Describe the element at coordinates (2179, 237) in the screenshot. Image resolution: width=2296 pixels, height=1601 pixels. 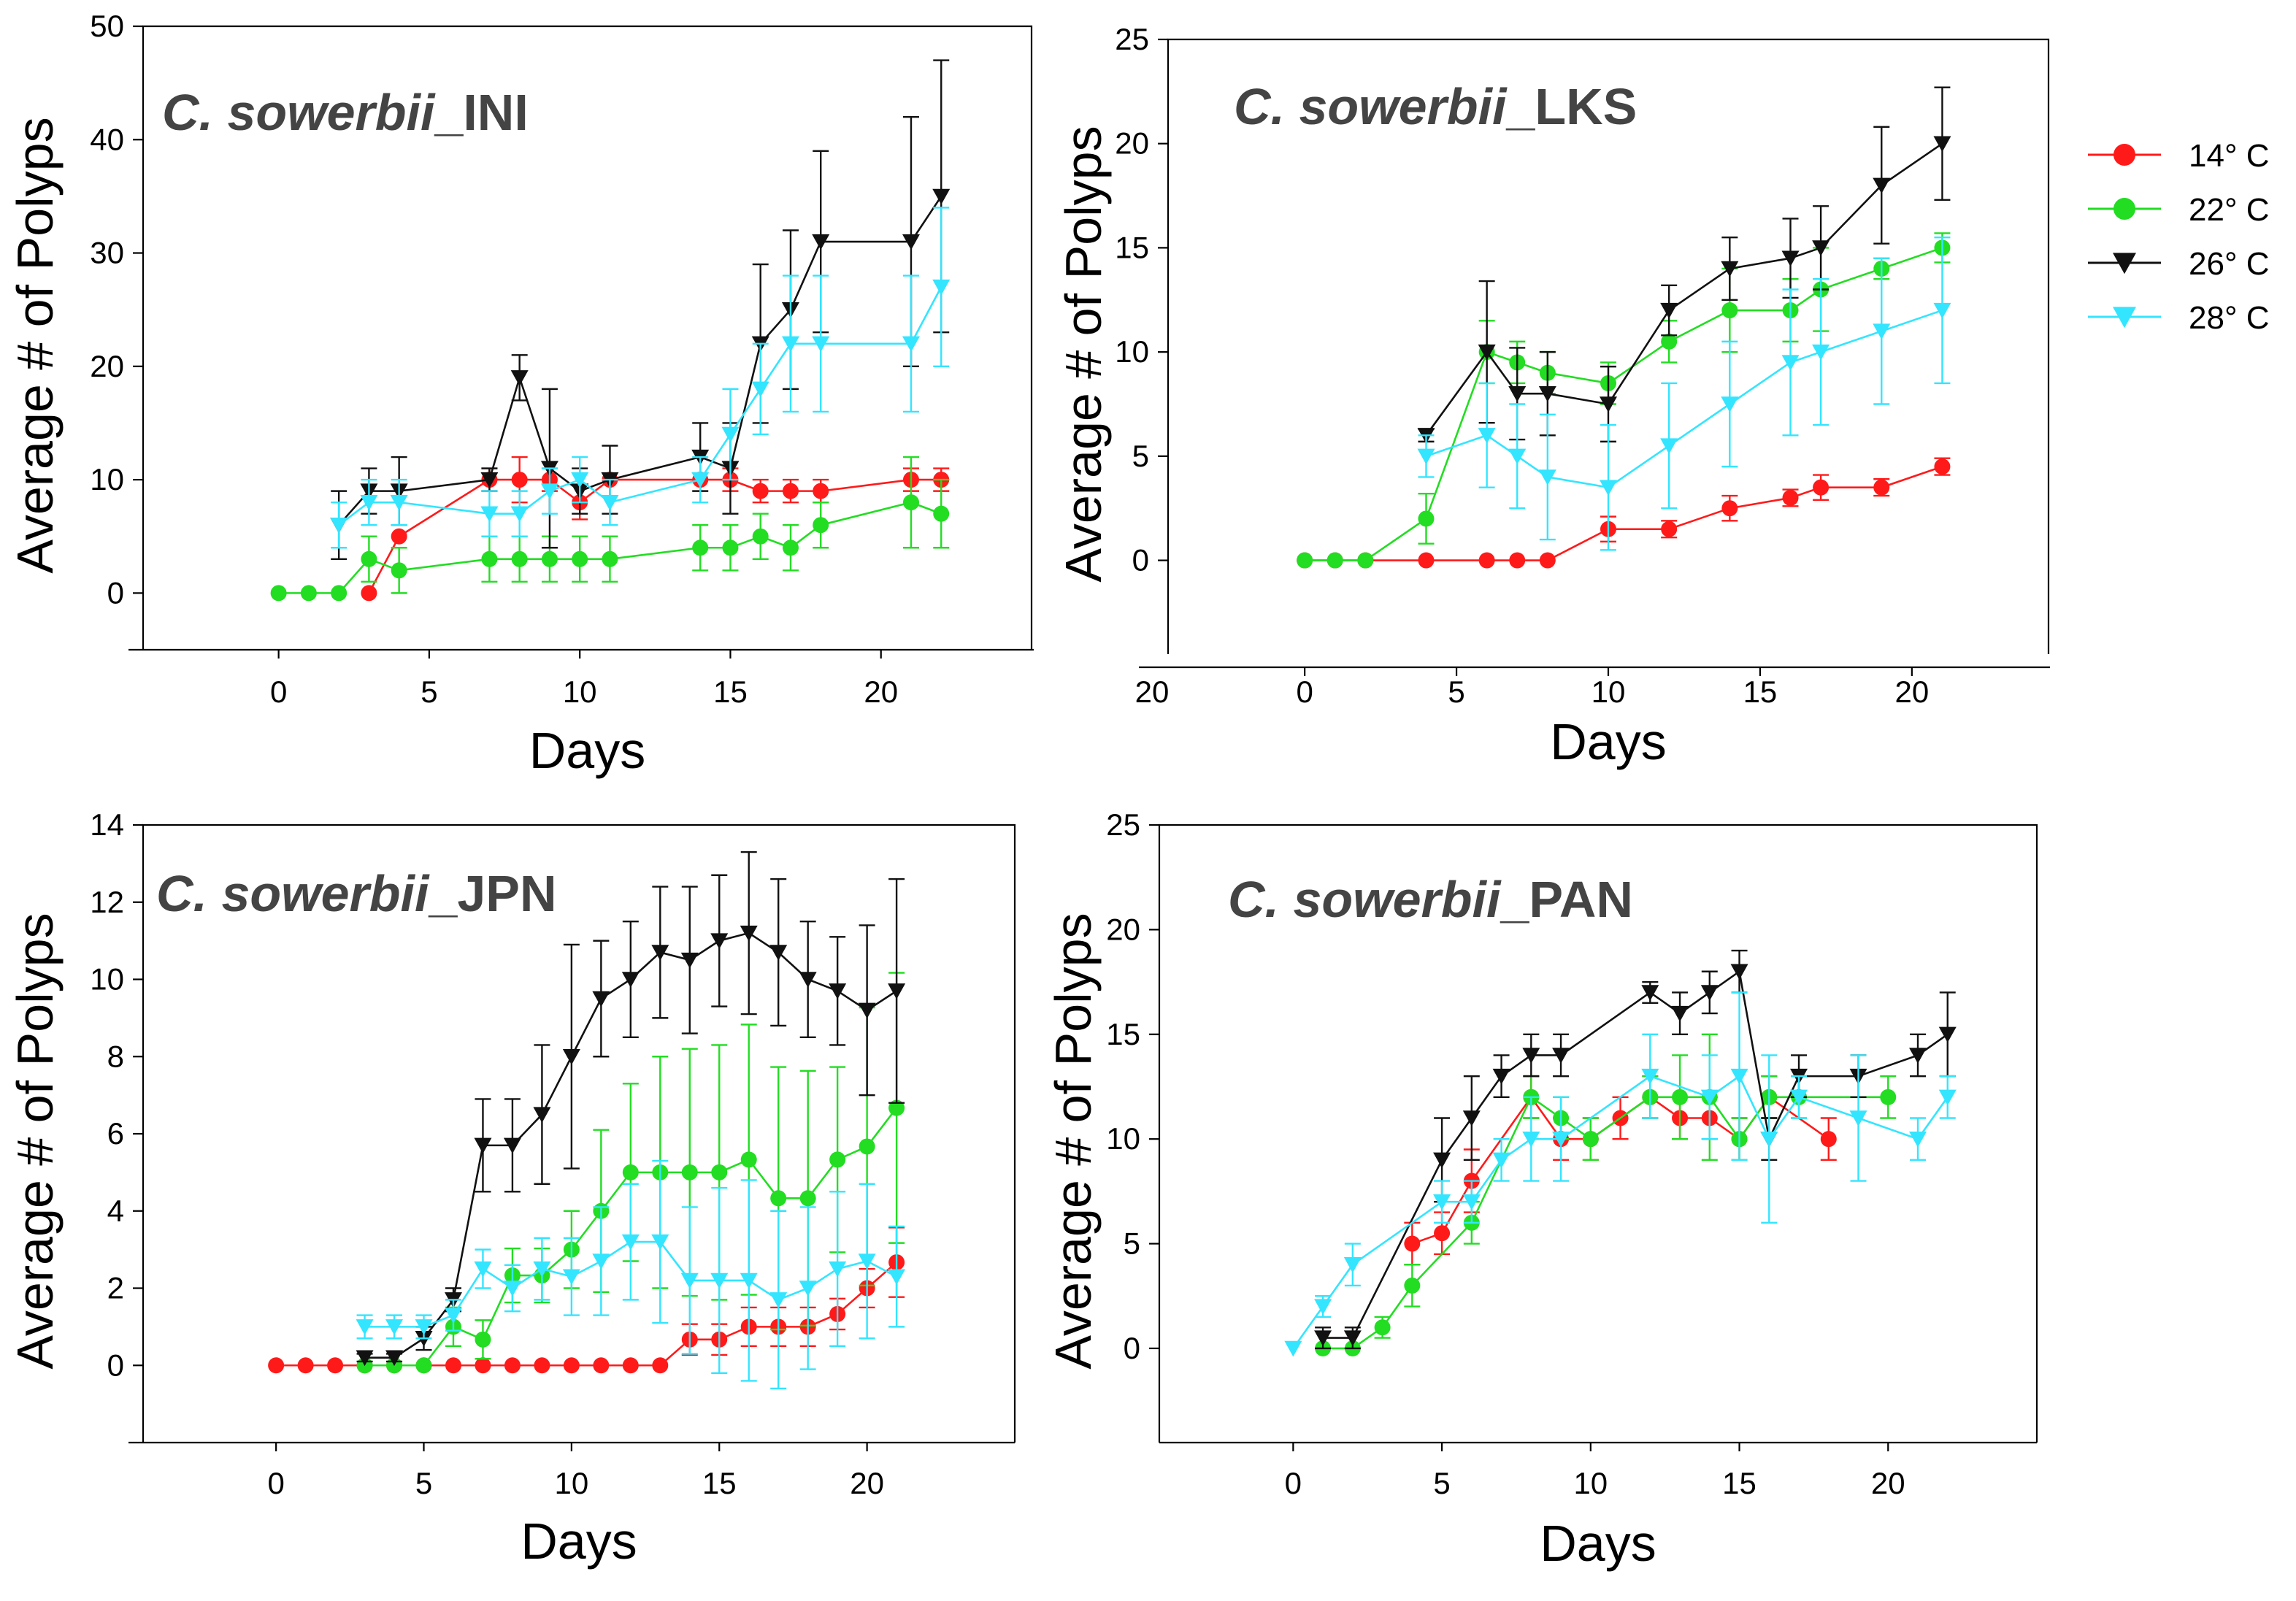
I see `legend: 14° C 22° C 26° C 28° C` at that location.